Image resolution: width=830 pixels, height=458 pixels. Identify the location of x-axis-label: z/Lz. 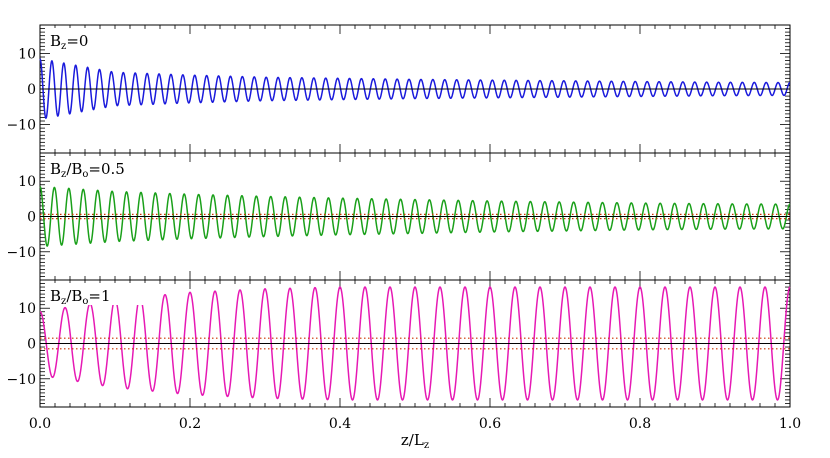
(415, 441).